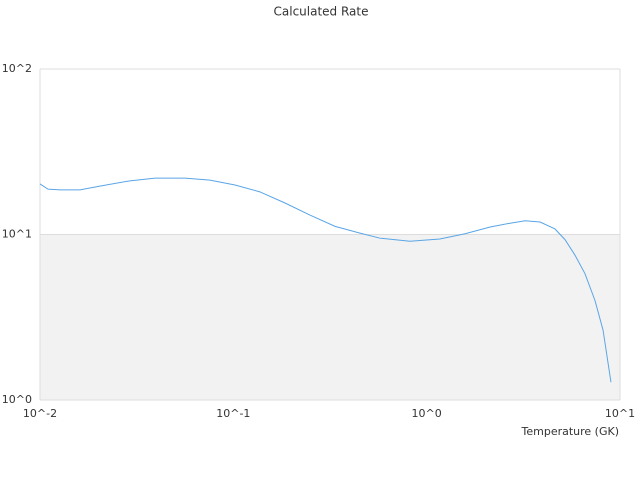  I want to click on x-axis-label: Temperature (GK), so click(570, 431).